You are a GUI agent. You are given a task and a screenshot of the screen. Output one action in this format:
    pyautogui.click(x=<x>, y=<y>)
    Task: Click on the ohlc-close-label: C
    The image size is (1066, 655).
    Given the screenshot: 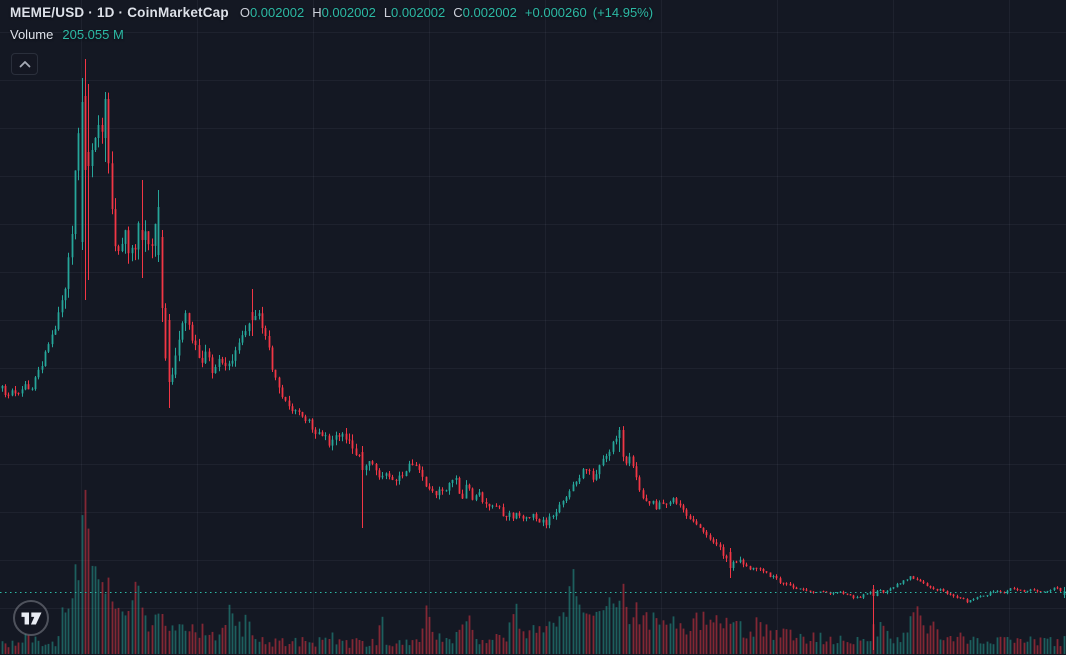 What is the action you would take?
    pyautogui.click(x=458, y=12)
    